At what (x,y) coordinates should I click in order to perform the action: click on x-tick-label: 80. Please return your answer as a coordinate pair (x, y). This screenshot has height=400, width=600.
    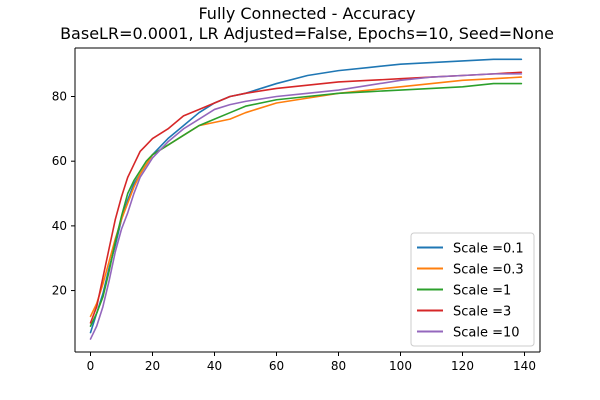
    Looking at the image, I should click on (338, 366).